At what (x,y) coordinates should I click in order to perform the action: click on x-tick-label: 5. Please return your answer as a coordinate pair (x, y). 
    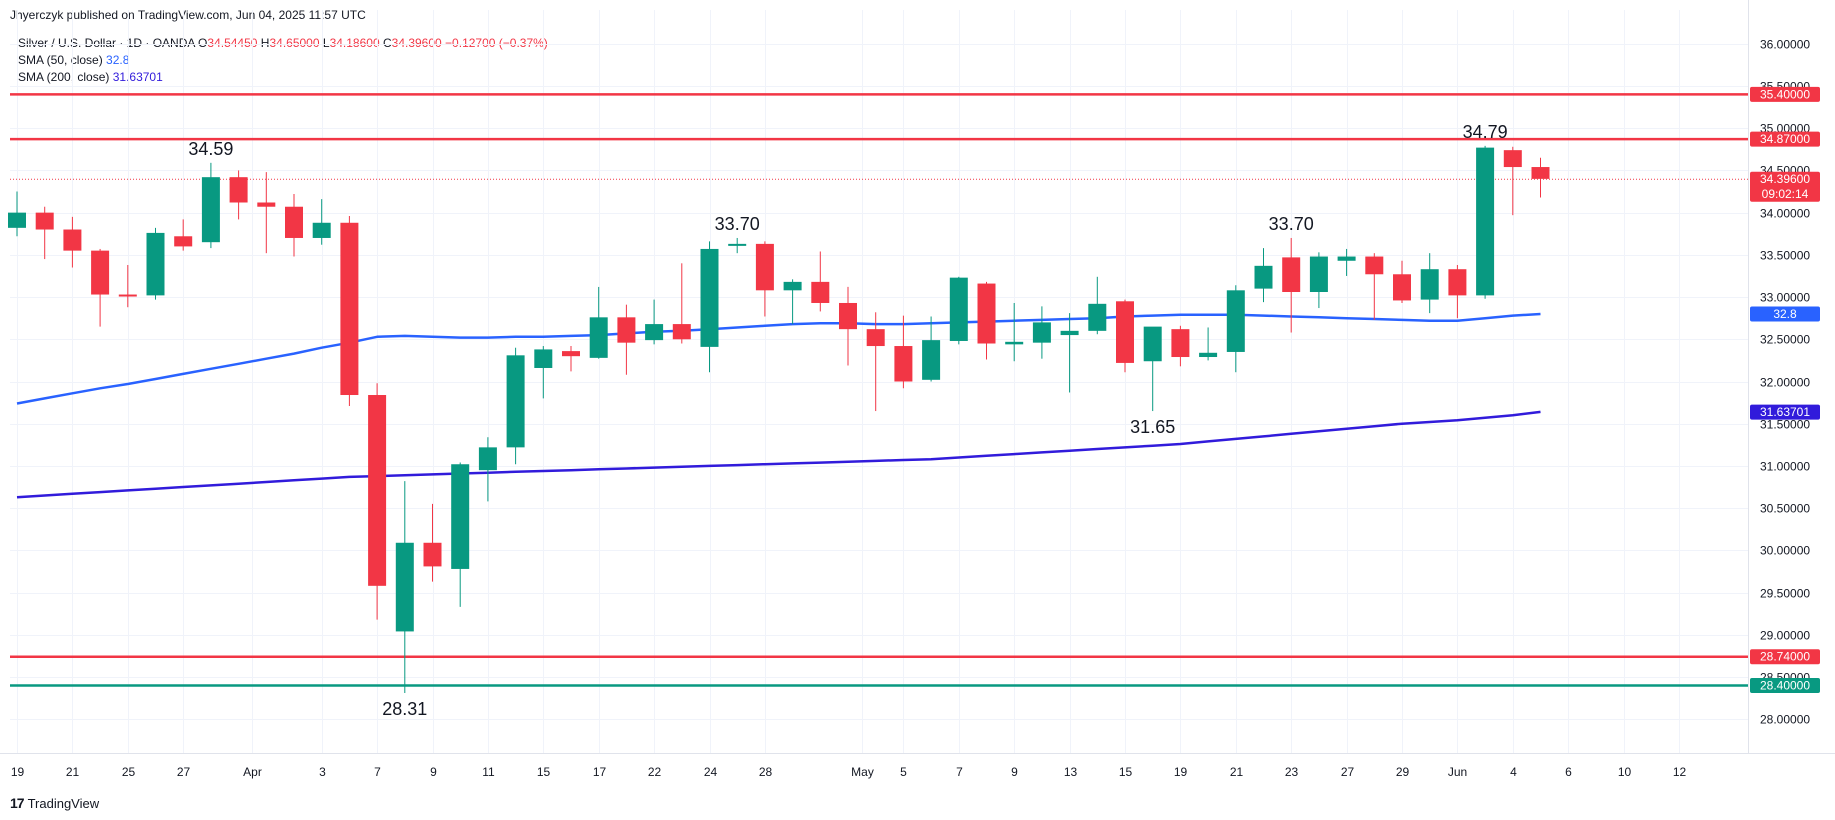
    Looking at the image, I should click on (903, 772).